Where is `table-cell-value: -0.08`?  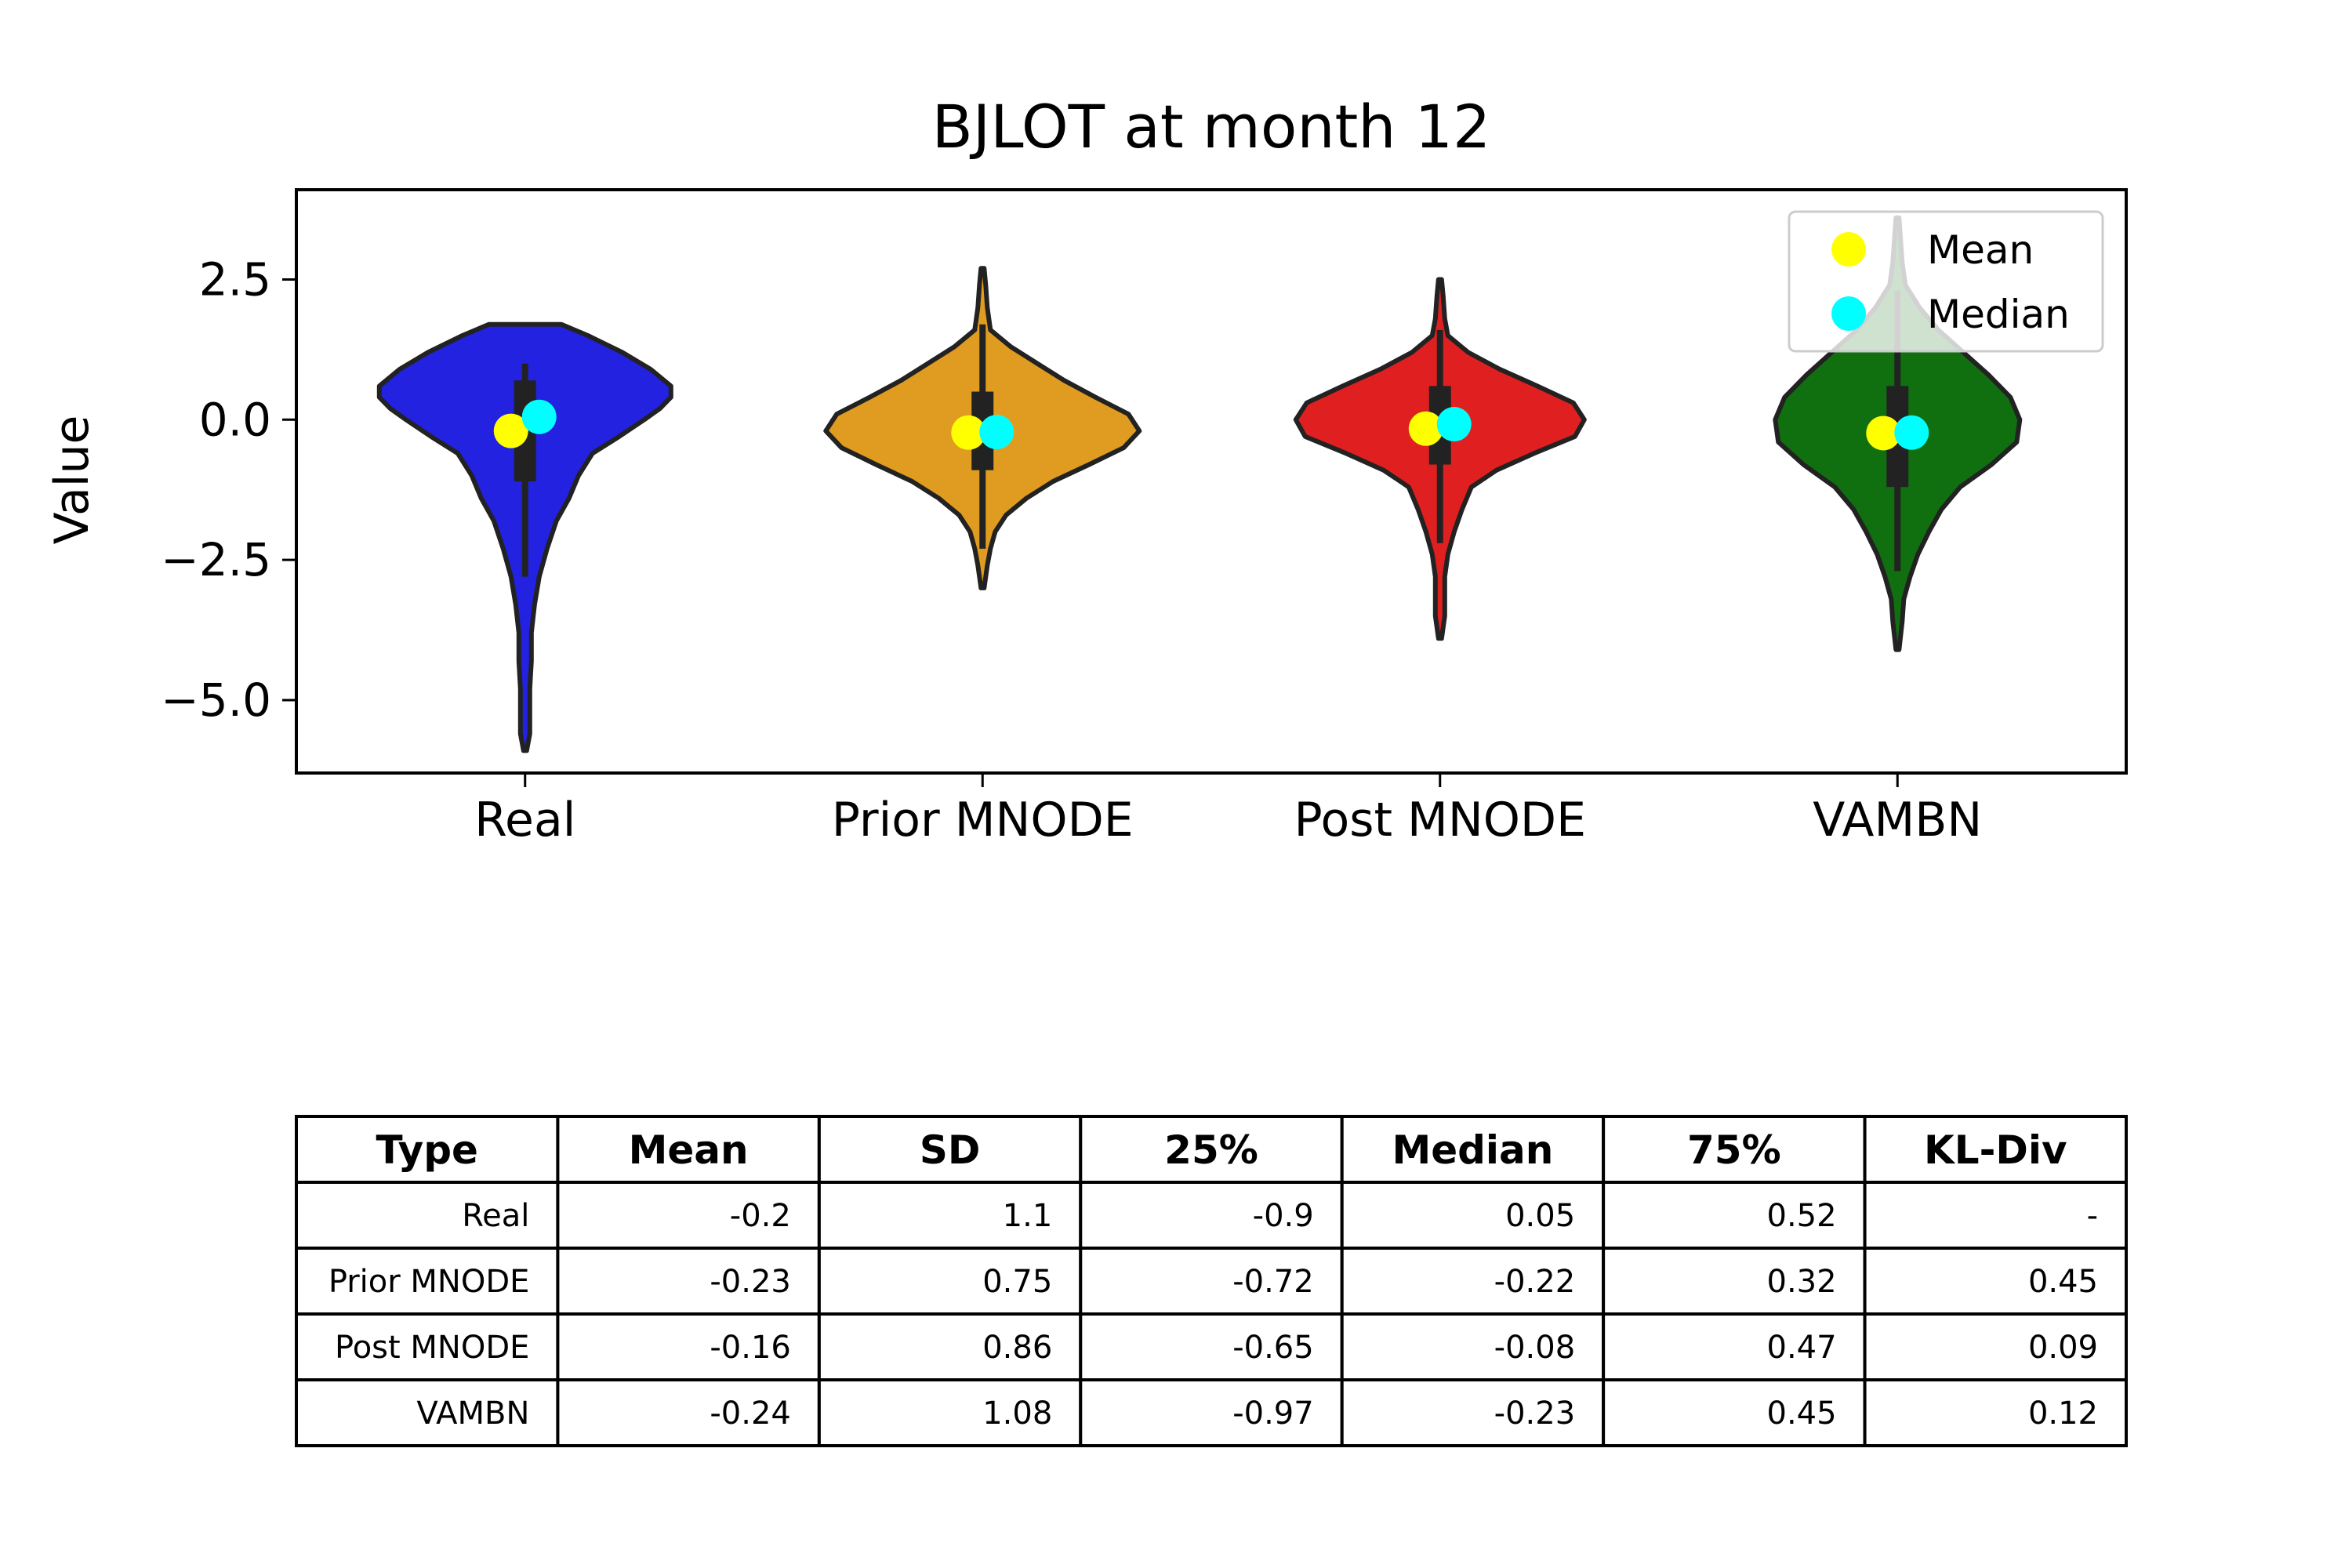
table-cell-value: -0.08 is located at coordinates (1535, 1348).